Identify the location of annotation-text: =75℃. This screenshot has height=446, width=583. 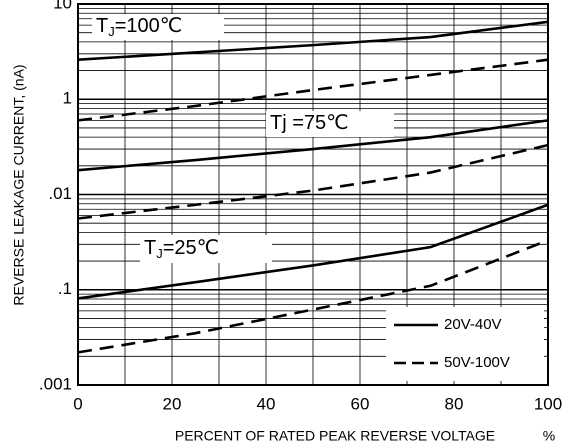
(318, 123).